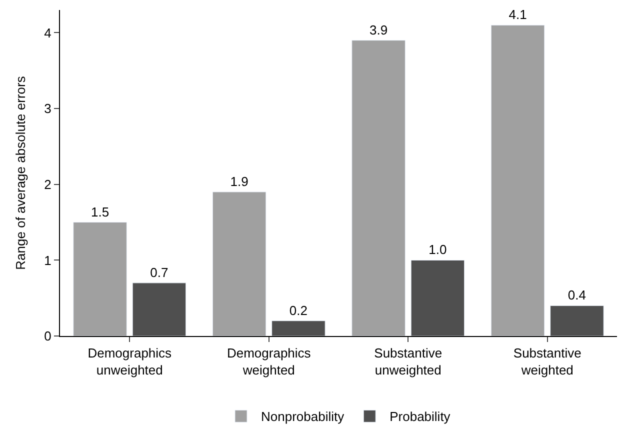 The width and height of the screenshot is (627, 441). What do you see at coordinates (517, 14) in the screenshot?
I see `data-label: 4.1` at bounding box center [517, 14].